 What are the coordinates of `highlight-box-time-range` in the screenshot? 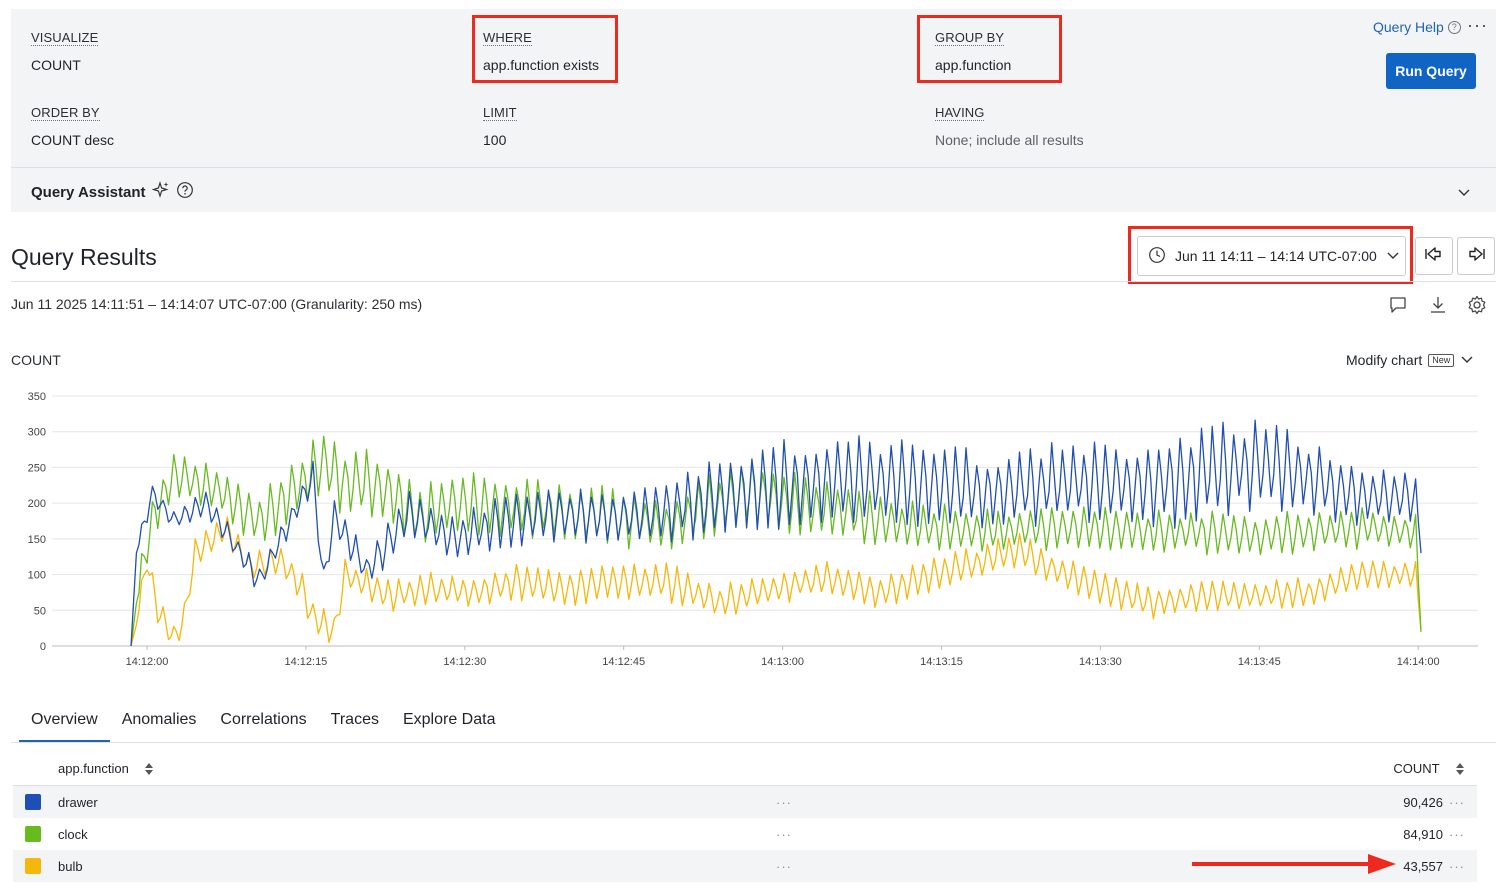 It's located at (1270, 255).